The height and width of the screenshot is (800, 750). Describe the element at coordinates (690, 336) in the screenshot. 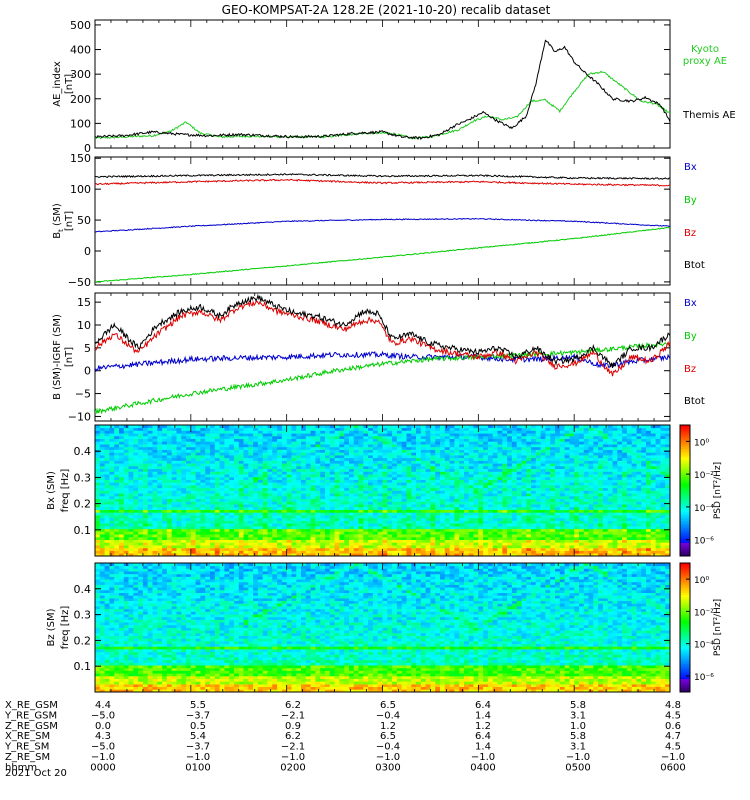

I see `legend-by: By` at that location.